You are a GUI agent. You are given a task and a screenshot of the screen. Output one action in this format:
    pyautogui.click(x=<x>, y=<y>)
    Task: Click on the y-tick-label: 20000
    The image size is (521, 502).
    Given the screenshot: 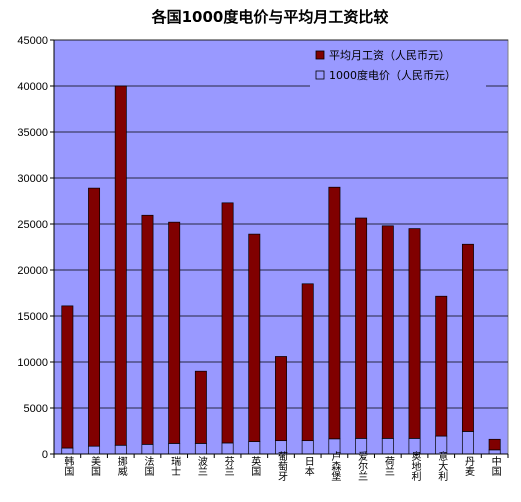 What is the action you would take?
    pyautogui.click(x=32, y=271)
    